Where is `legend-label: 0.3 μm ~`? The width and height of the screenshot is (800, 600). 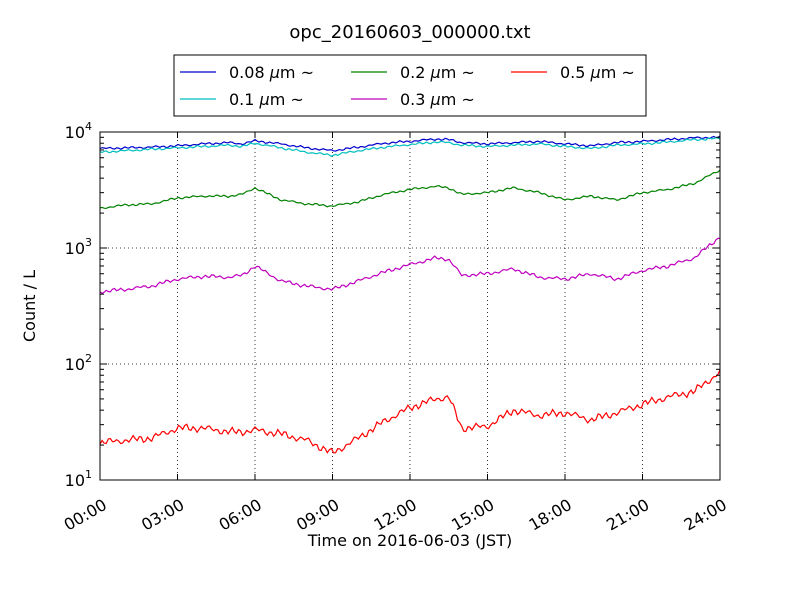
legend-label: 0.3 μm ~ is located at coordinates (437, 99).